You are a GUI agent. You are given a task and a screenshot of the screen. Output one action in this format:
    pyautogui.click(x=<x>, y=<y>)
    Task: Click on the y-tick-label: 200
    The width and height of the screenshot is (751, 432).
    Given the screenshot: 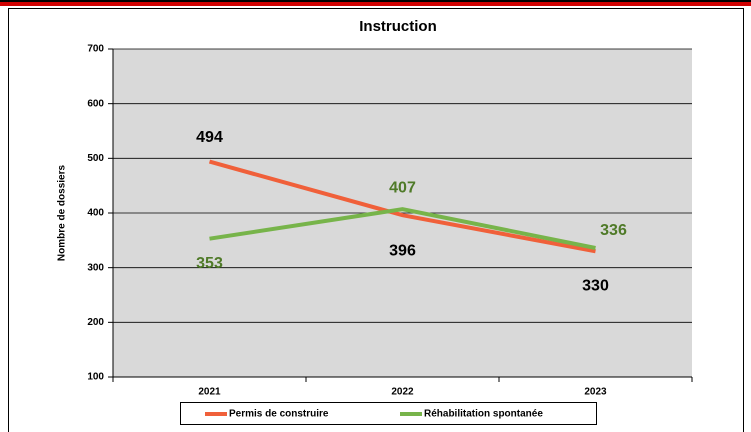 What is the action you would take?
    pyautogui.click(x=95, y=322)
    